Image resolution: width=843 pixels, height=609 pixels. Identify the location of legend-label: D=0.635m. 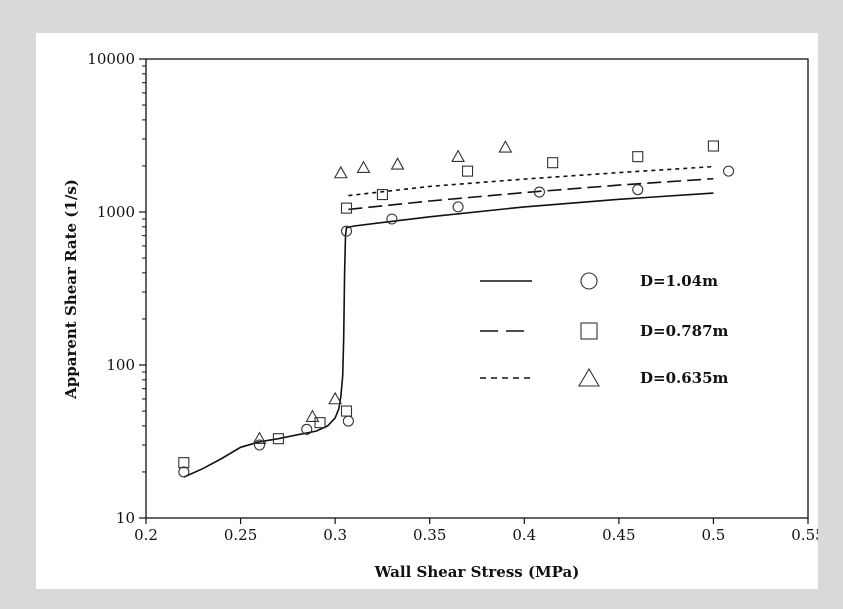
(684, 378).